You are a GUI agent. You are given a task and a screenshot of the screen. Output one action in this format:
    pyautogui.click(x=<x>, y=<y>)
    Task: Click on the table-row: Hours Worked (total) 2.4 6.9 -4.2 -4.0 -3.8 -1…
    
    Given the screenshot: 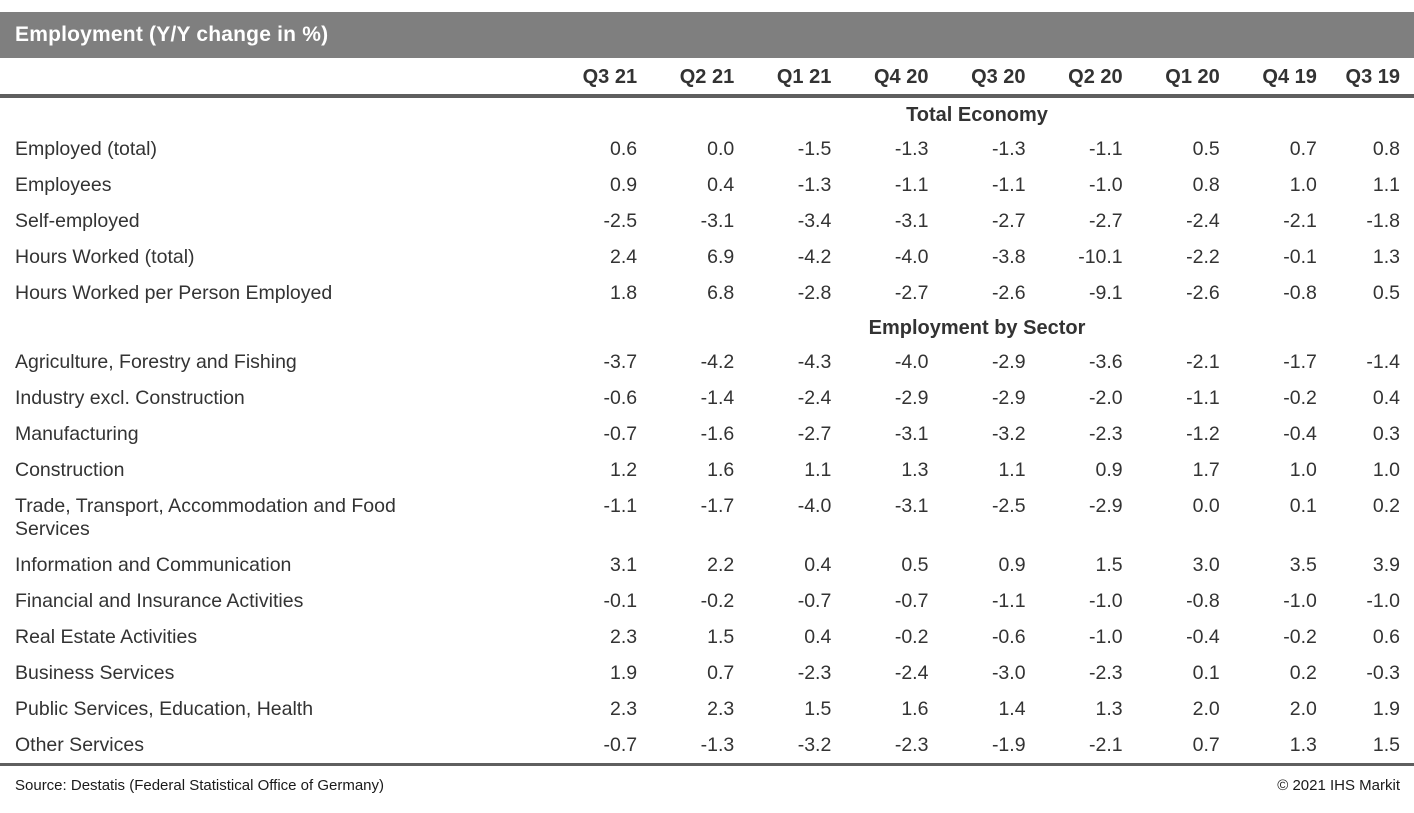 What is the action you would take?
    pyautogui.click(x=707, y=257)
    